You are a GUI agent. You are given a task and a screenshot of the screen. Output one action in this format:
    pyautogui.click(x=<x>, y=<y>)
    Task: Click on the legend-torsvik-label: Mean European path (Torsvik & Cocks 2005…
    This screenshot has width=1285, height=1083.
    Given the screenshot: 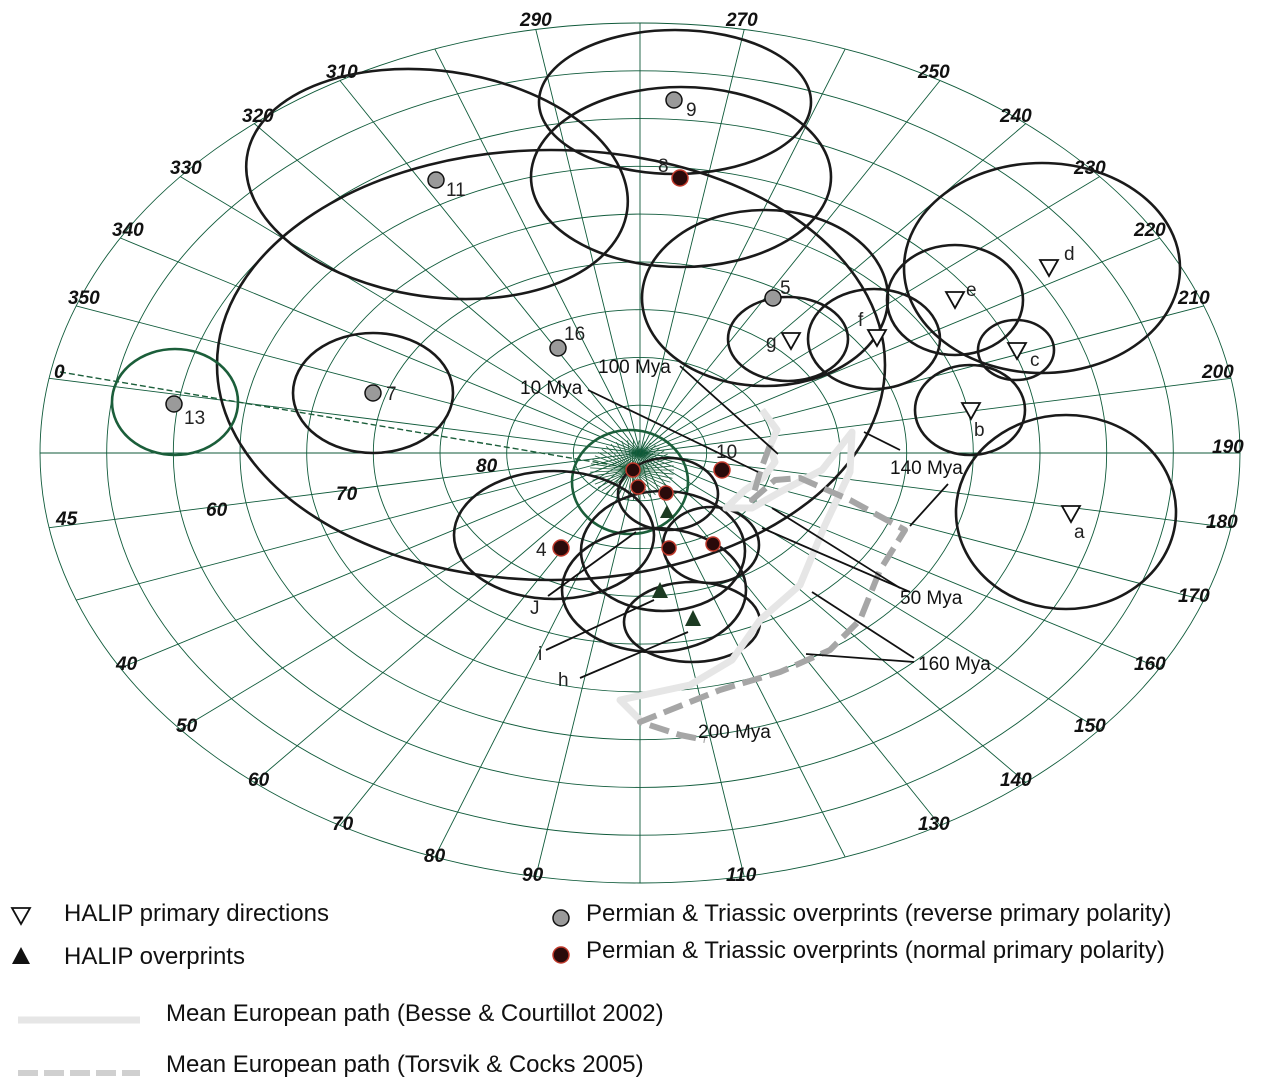 What is the action you would take?
    pyautogui.click(x=405, y=1064)
    